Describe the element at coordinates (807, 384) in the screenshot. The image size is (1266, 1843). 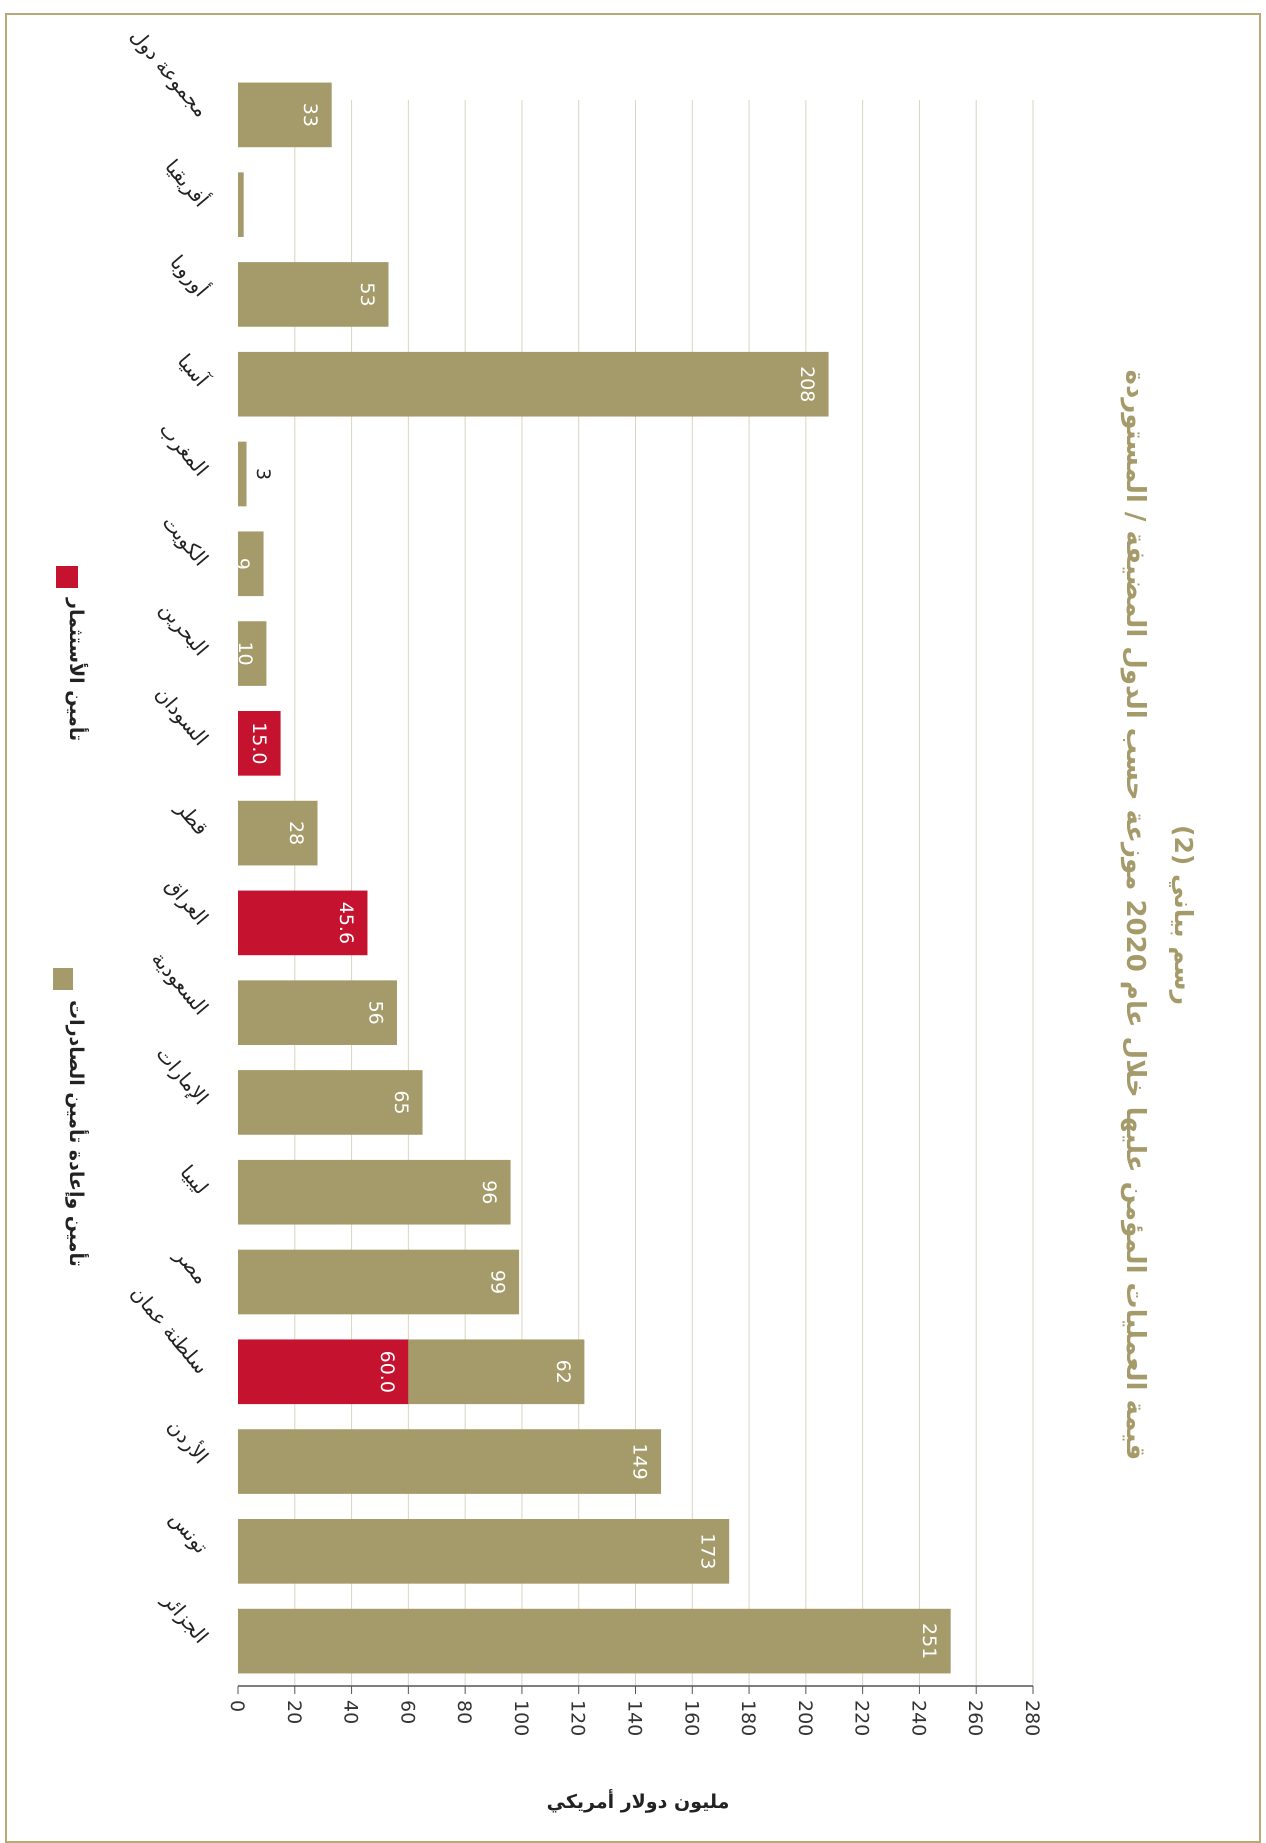
I see `data-label: 208` at that location.